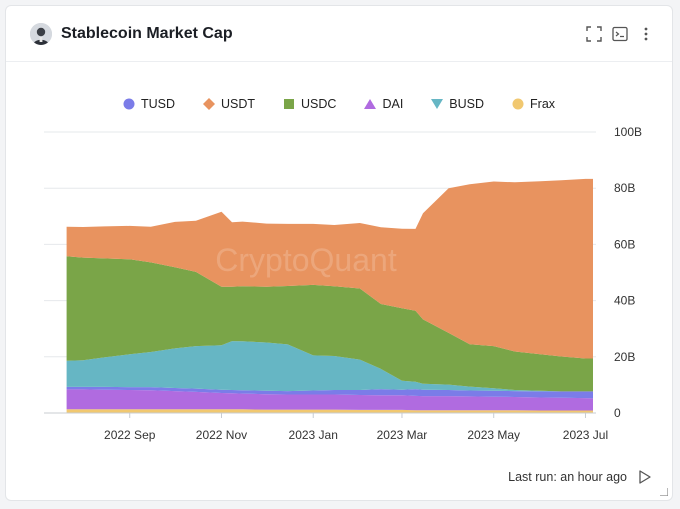  What do you see at coordinates (402, 435) in the screenshot?
I see `x-tick-label: 2023 Mar` at bounding box center [402, 435].